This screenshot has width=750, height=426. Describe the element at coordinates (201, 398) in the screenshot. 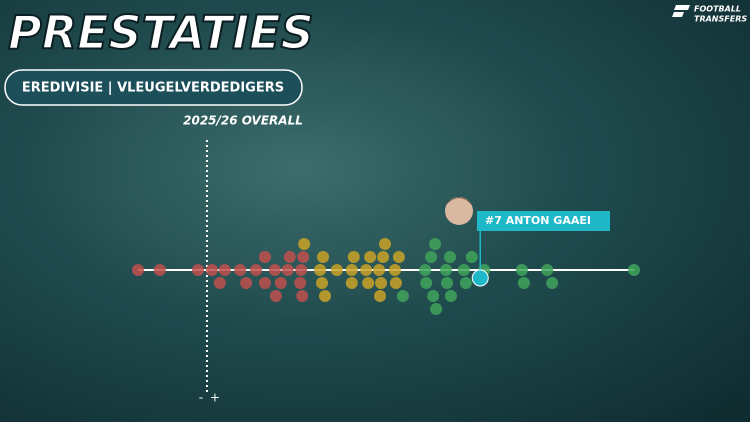

I see `reference-label: -` at that location.